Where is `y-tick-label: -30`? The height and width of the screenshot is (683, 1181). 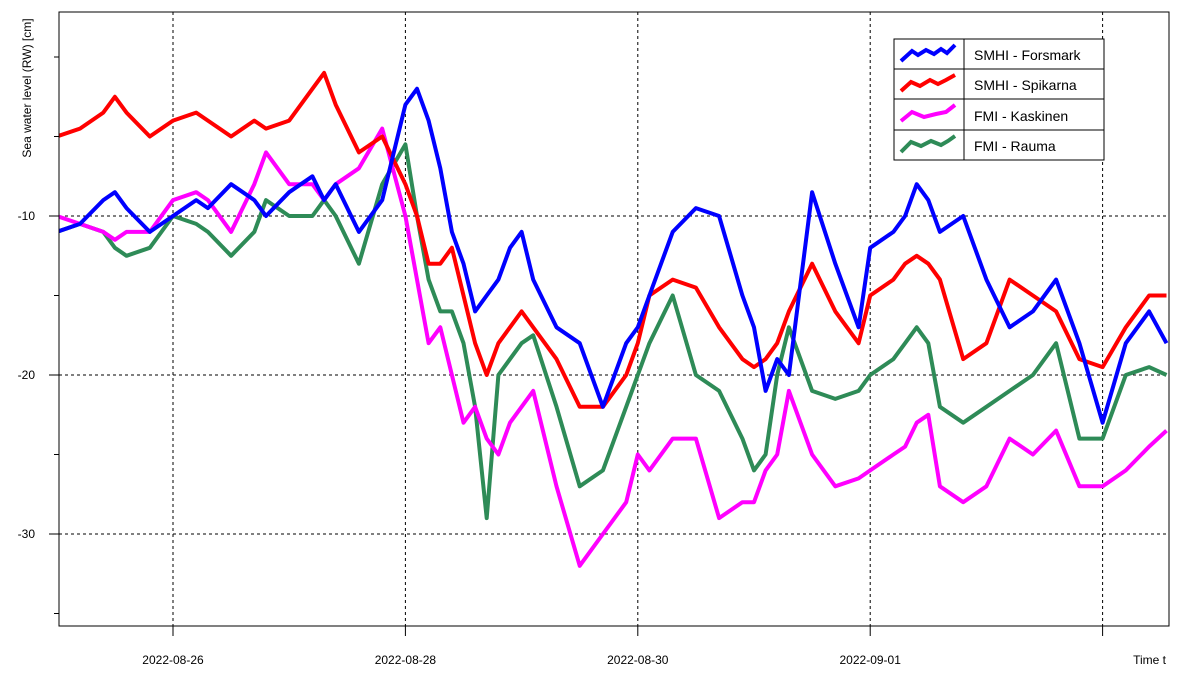
y-tick-label: -30 is located at coordinates (27, 534).